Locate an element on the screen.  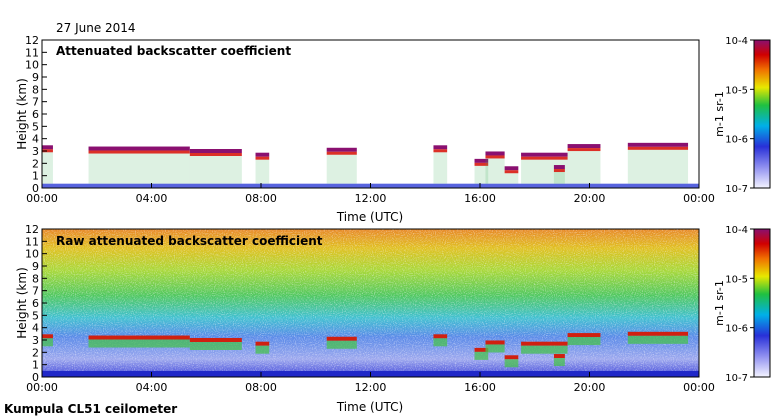
x-tick-label: 08:00 is located at coordinates (261, 198).